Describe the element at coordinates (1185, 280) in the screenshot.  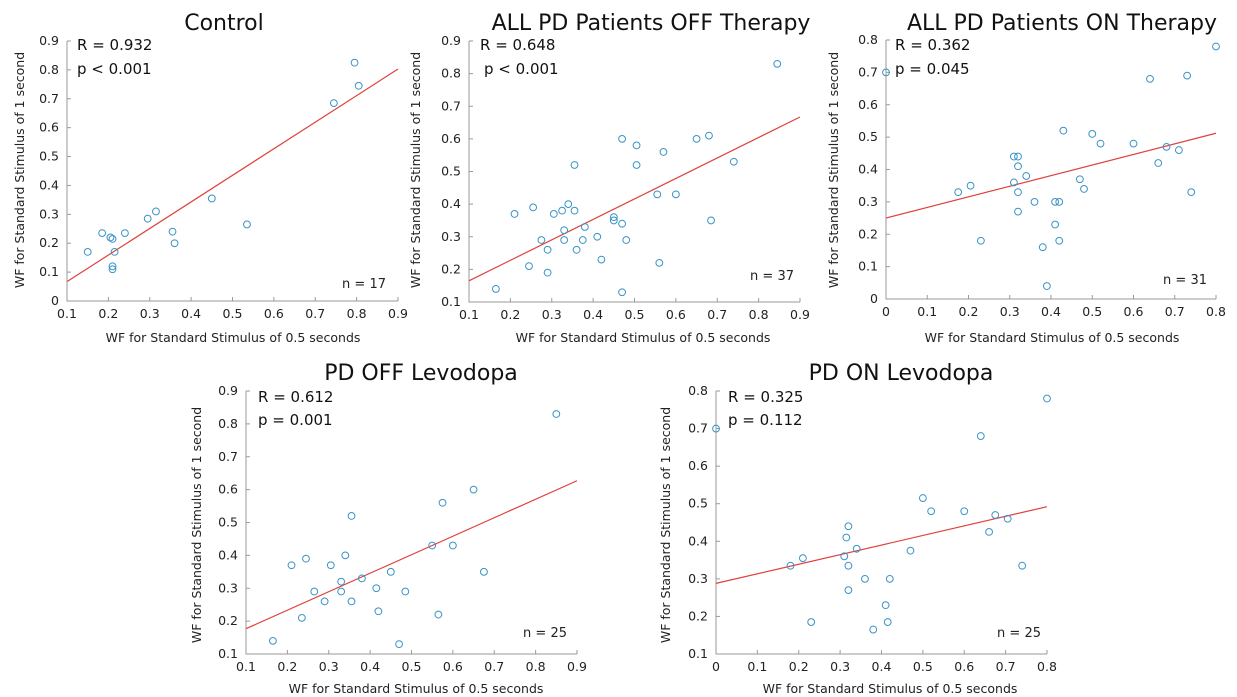
I see `n-label: n = 31` at that location.